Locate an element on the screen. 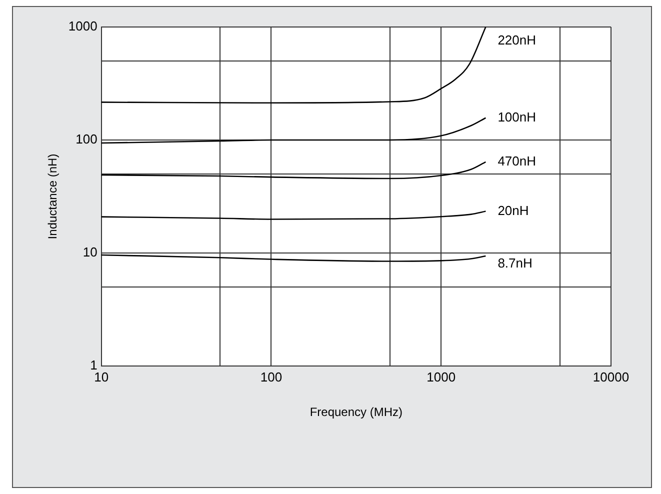 Image resolution: width=661 pixels, height=494 pixels. x-tick-label: 100 is located at coordinates (271, 376).